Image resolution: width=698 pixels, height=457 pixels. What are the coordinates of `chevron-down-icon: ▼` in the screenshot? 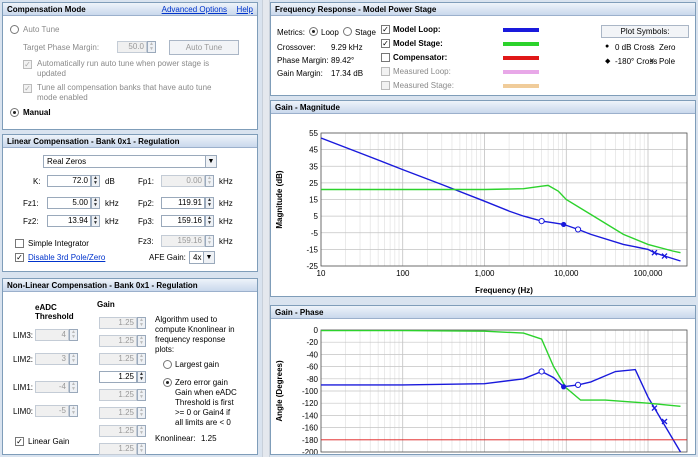 It's located at (208, 257).